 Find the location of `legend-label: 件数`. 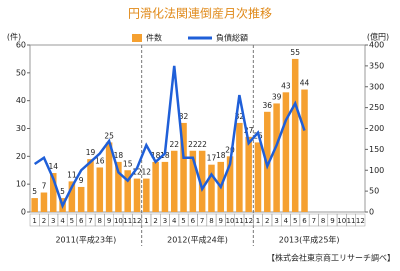

legend-label: 件数 is located at coordinates (154, 38).